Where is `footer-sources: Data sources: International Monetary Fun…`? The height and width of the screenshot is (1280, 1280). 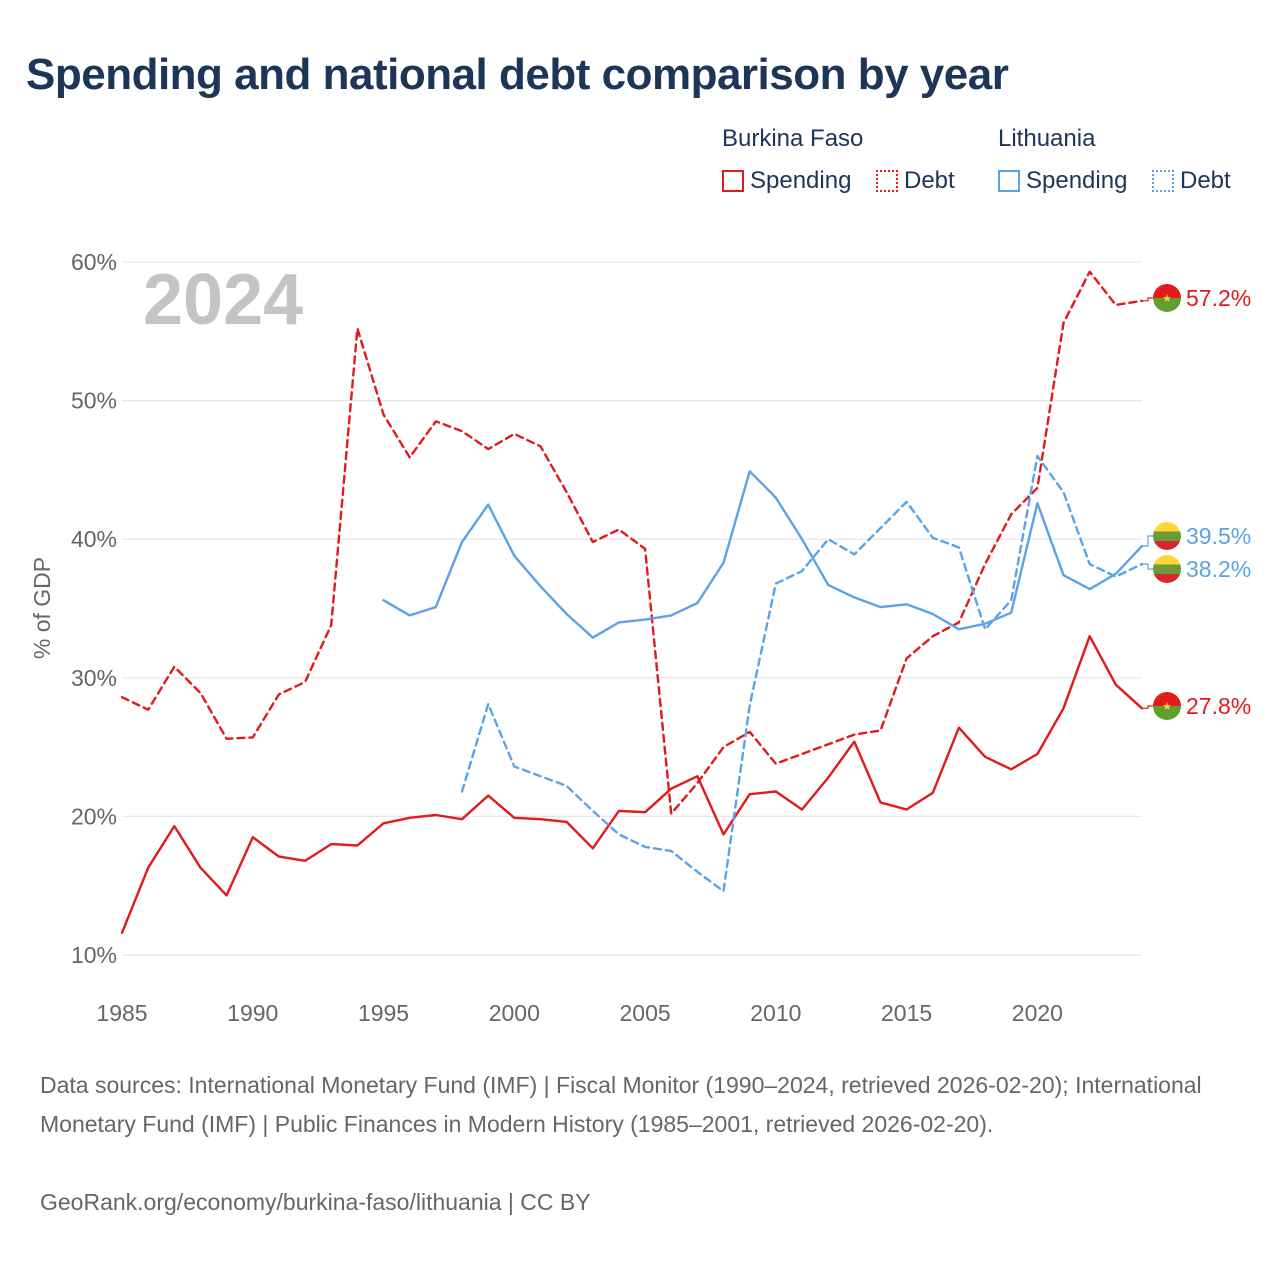 footer-sources: Data sources: International Monetary Fun… is located at coordinates (621, 1104).